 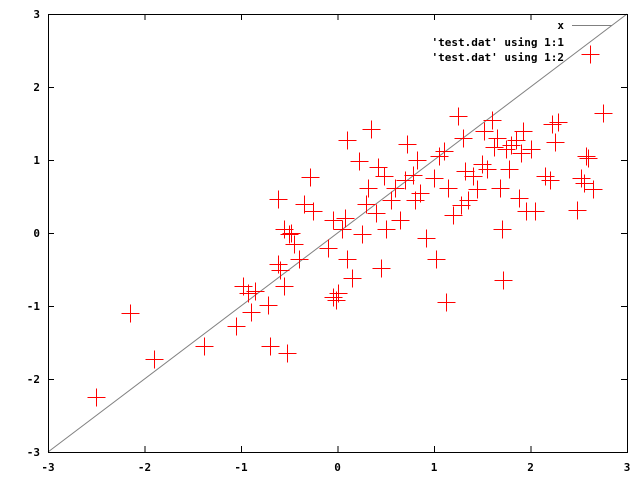 I want to click on x-axis-tick-labels: -3 -2 -1 0 1 2 3, so click(x=335, y=467).